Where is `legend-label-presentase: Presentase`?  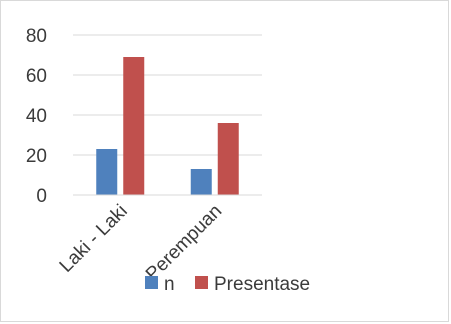 legend-label-presentase: Presentase is located at coordinates (262, 284).